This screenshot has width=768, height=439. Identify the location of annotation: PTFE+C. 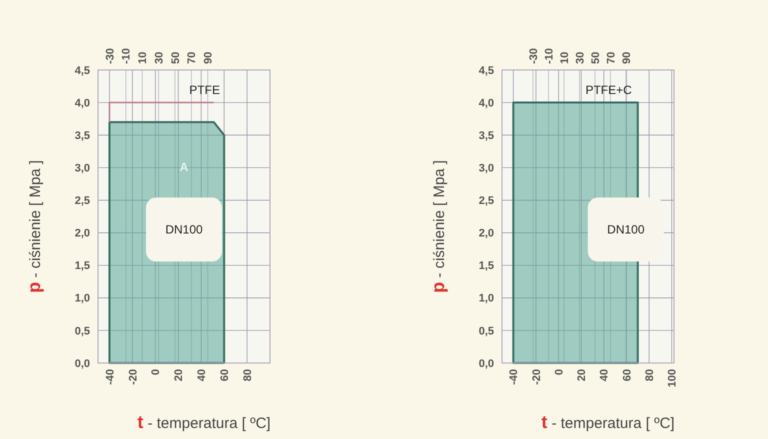
(608, 90).